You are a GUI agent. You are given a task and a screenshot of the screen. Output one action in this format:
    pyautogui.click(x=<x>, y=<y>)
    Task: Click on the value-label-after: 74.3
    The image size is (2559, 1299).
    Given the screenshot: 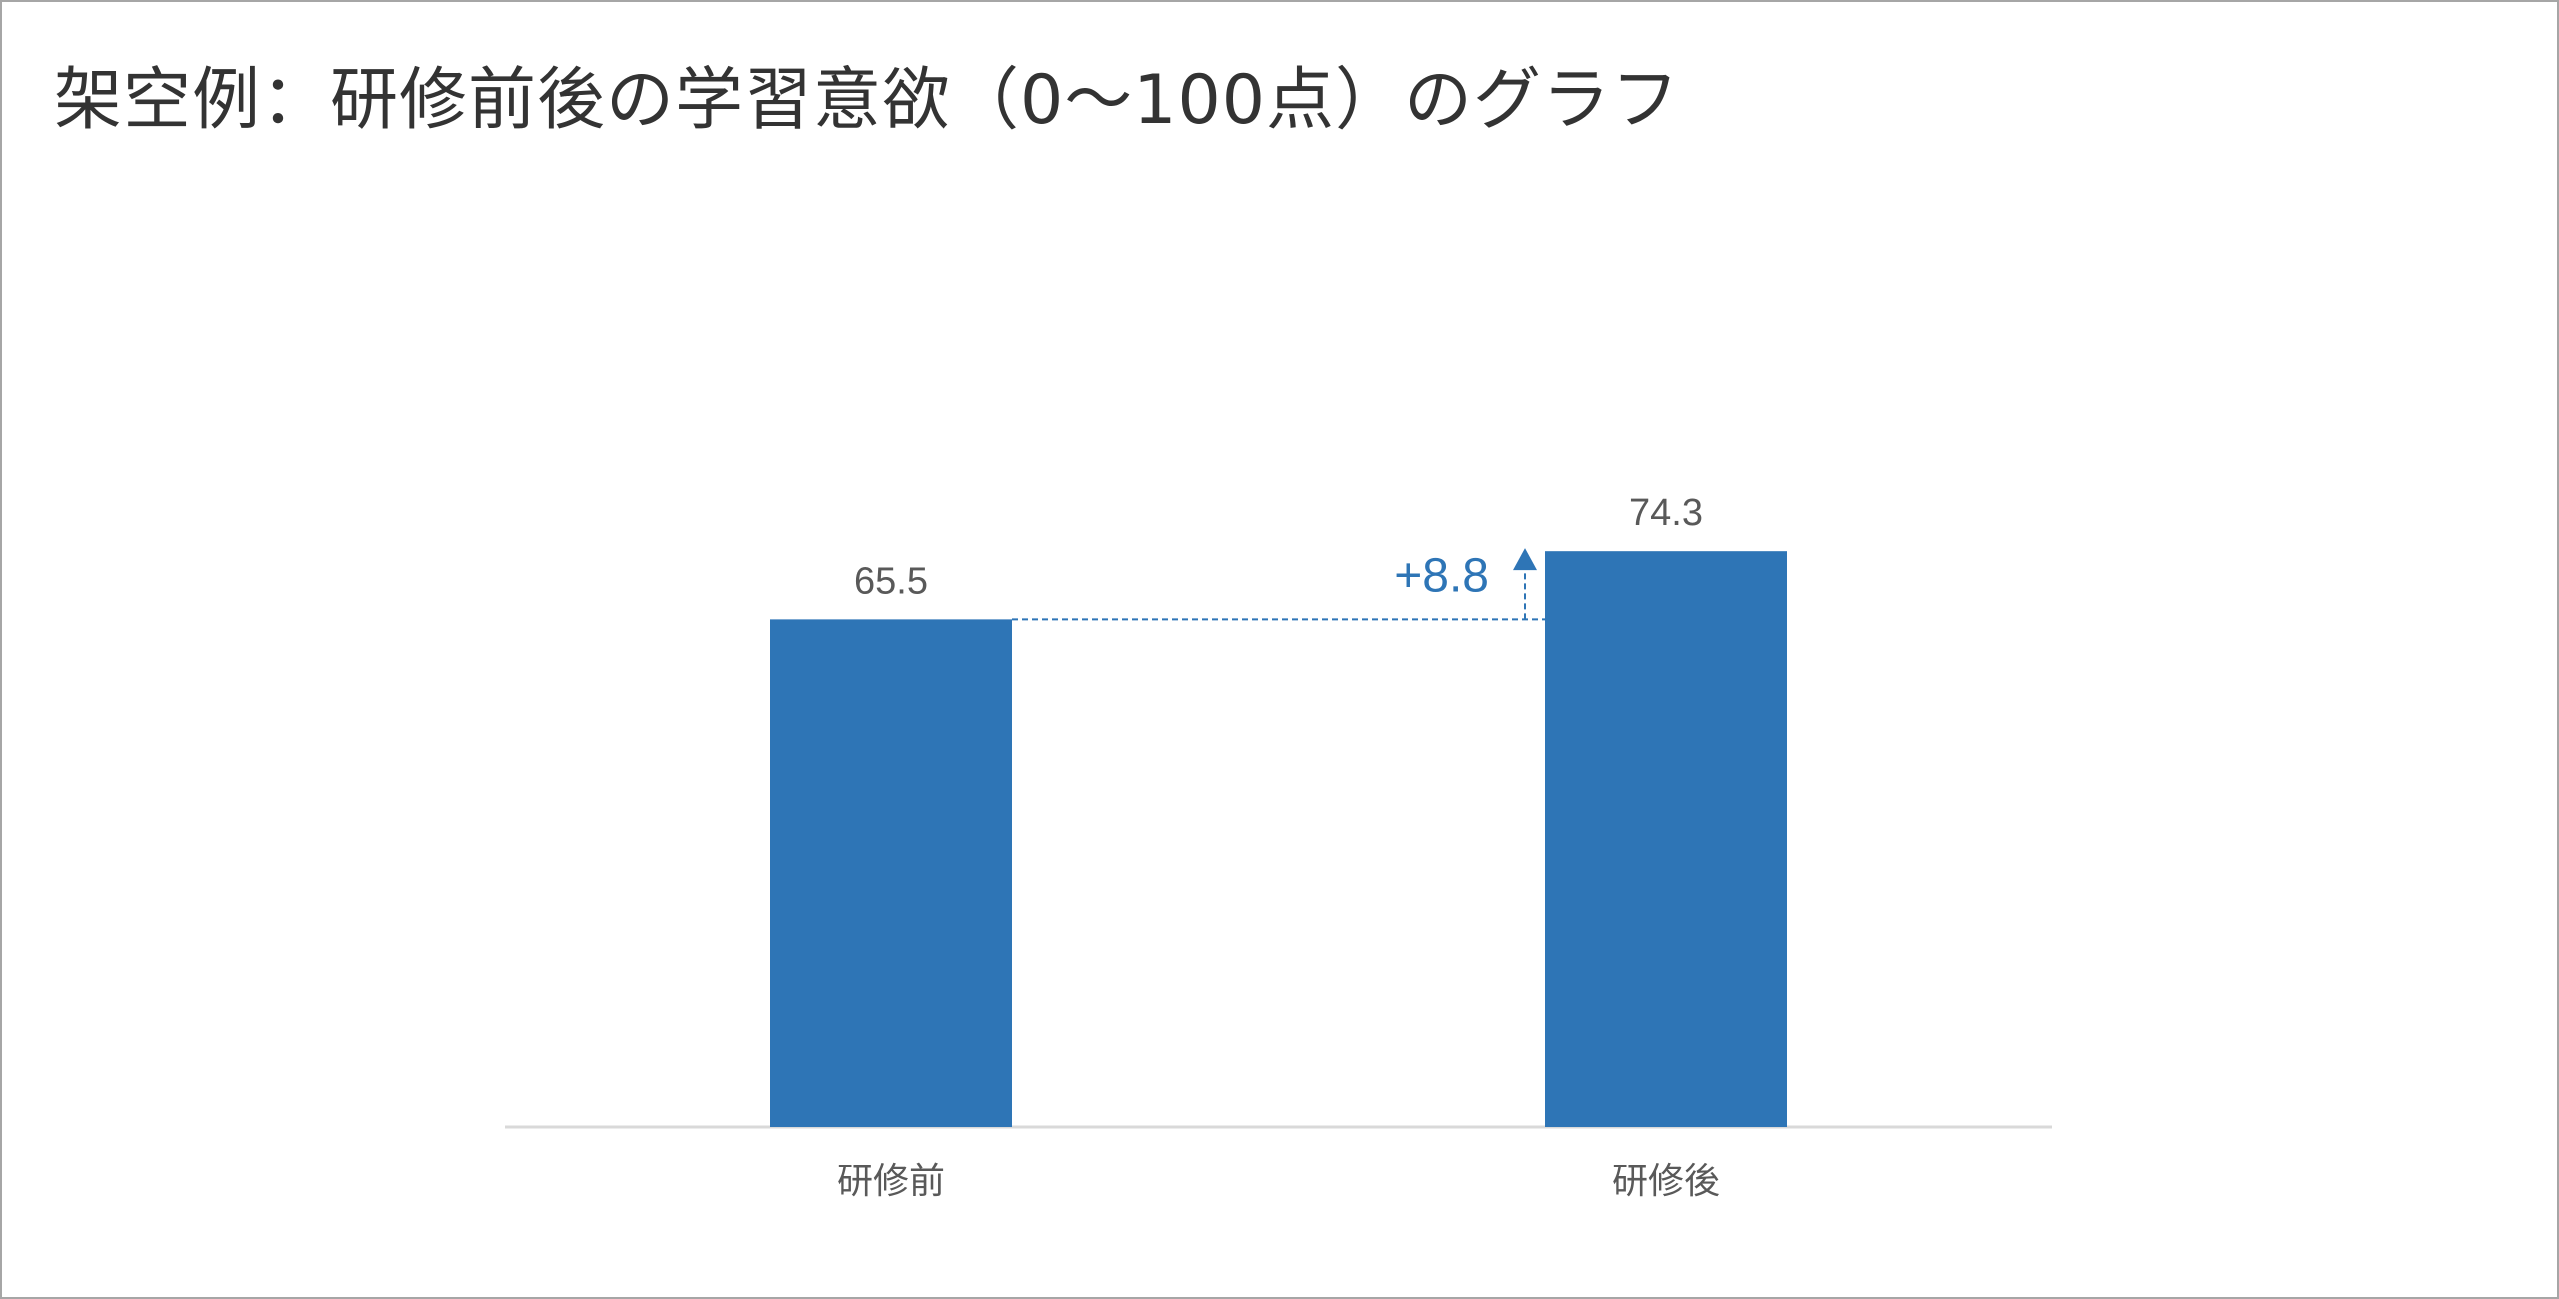 What is the action you would take?
    pyautogui.click(x=1666, y=513)
    